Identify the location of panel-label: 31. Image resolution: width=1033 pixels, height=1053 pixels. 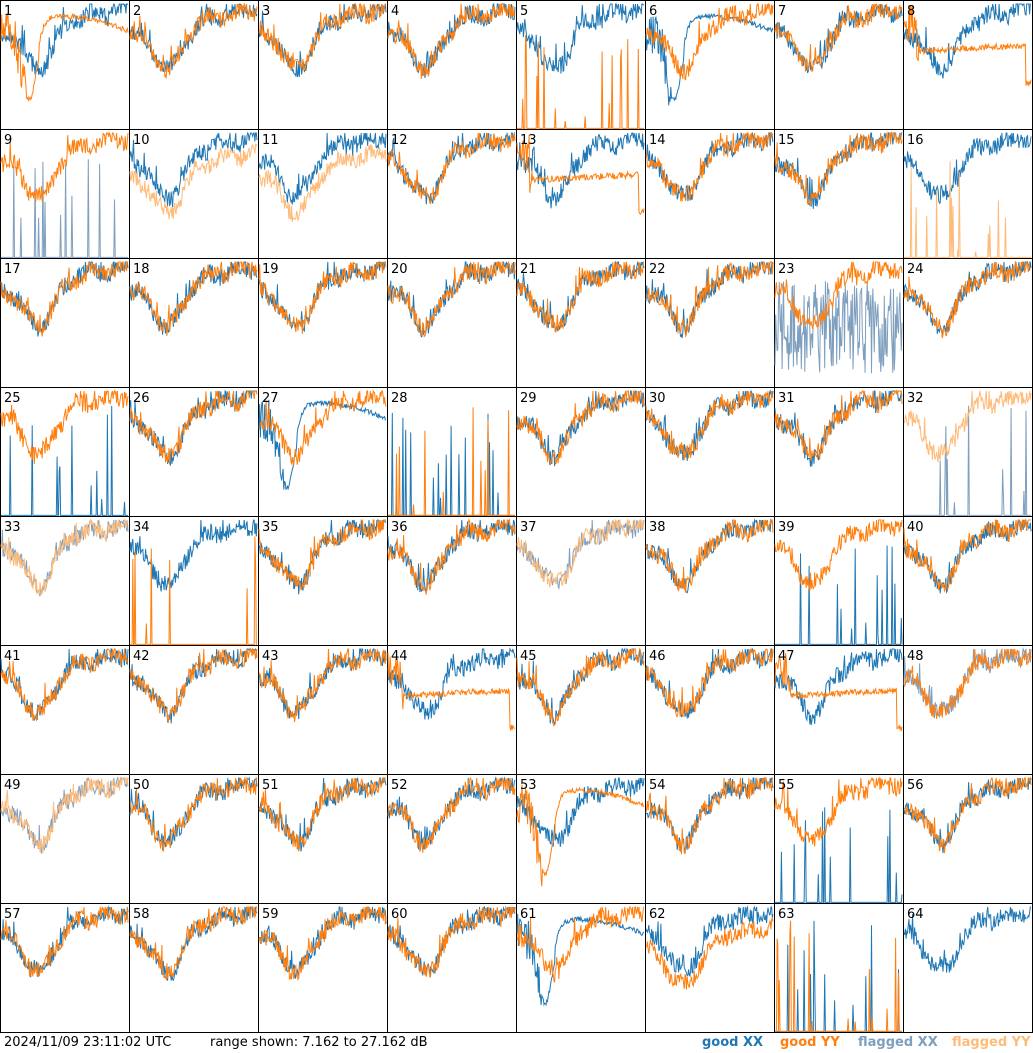
(786, 398).